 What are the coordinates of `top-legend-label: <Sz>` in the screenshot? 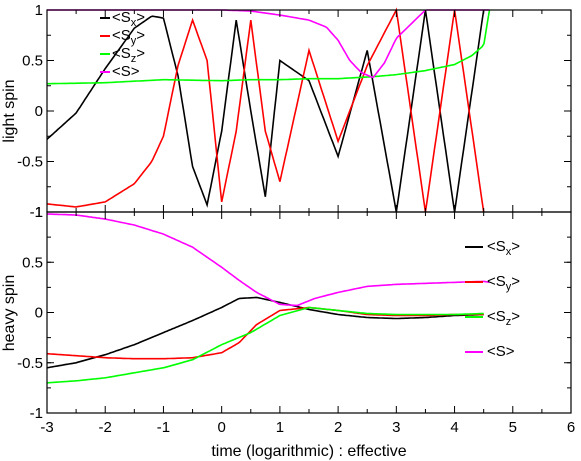 It's located at (128, 55).